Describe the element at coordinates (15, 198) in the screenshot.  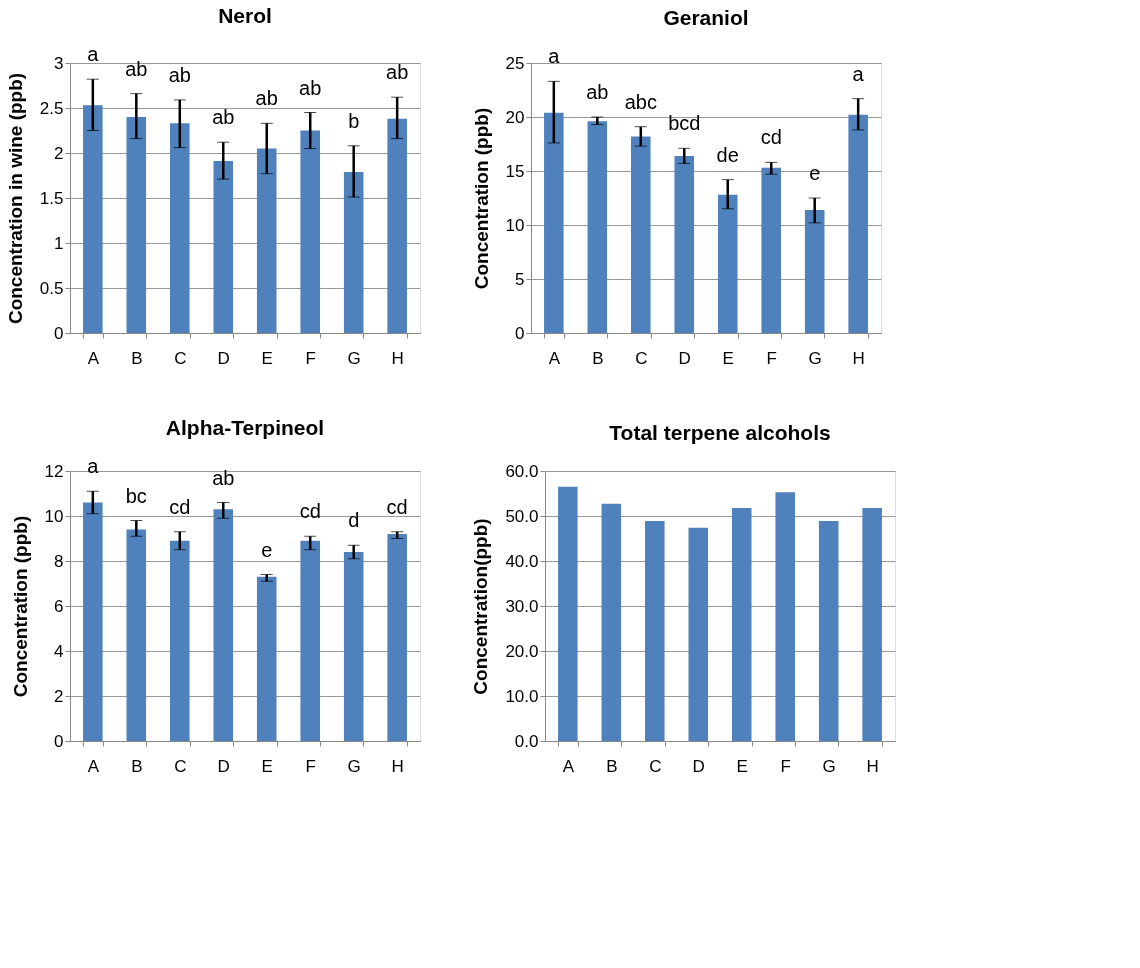
I see `y-axis-title: Concentration in wine (ppb)` at that location.